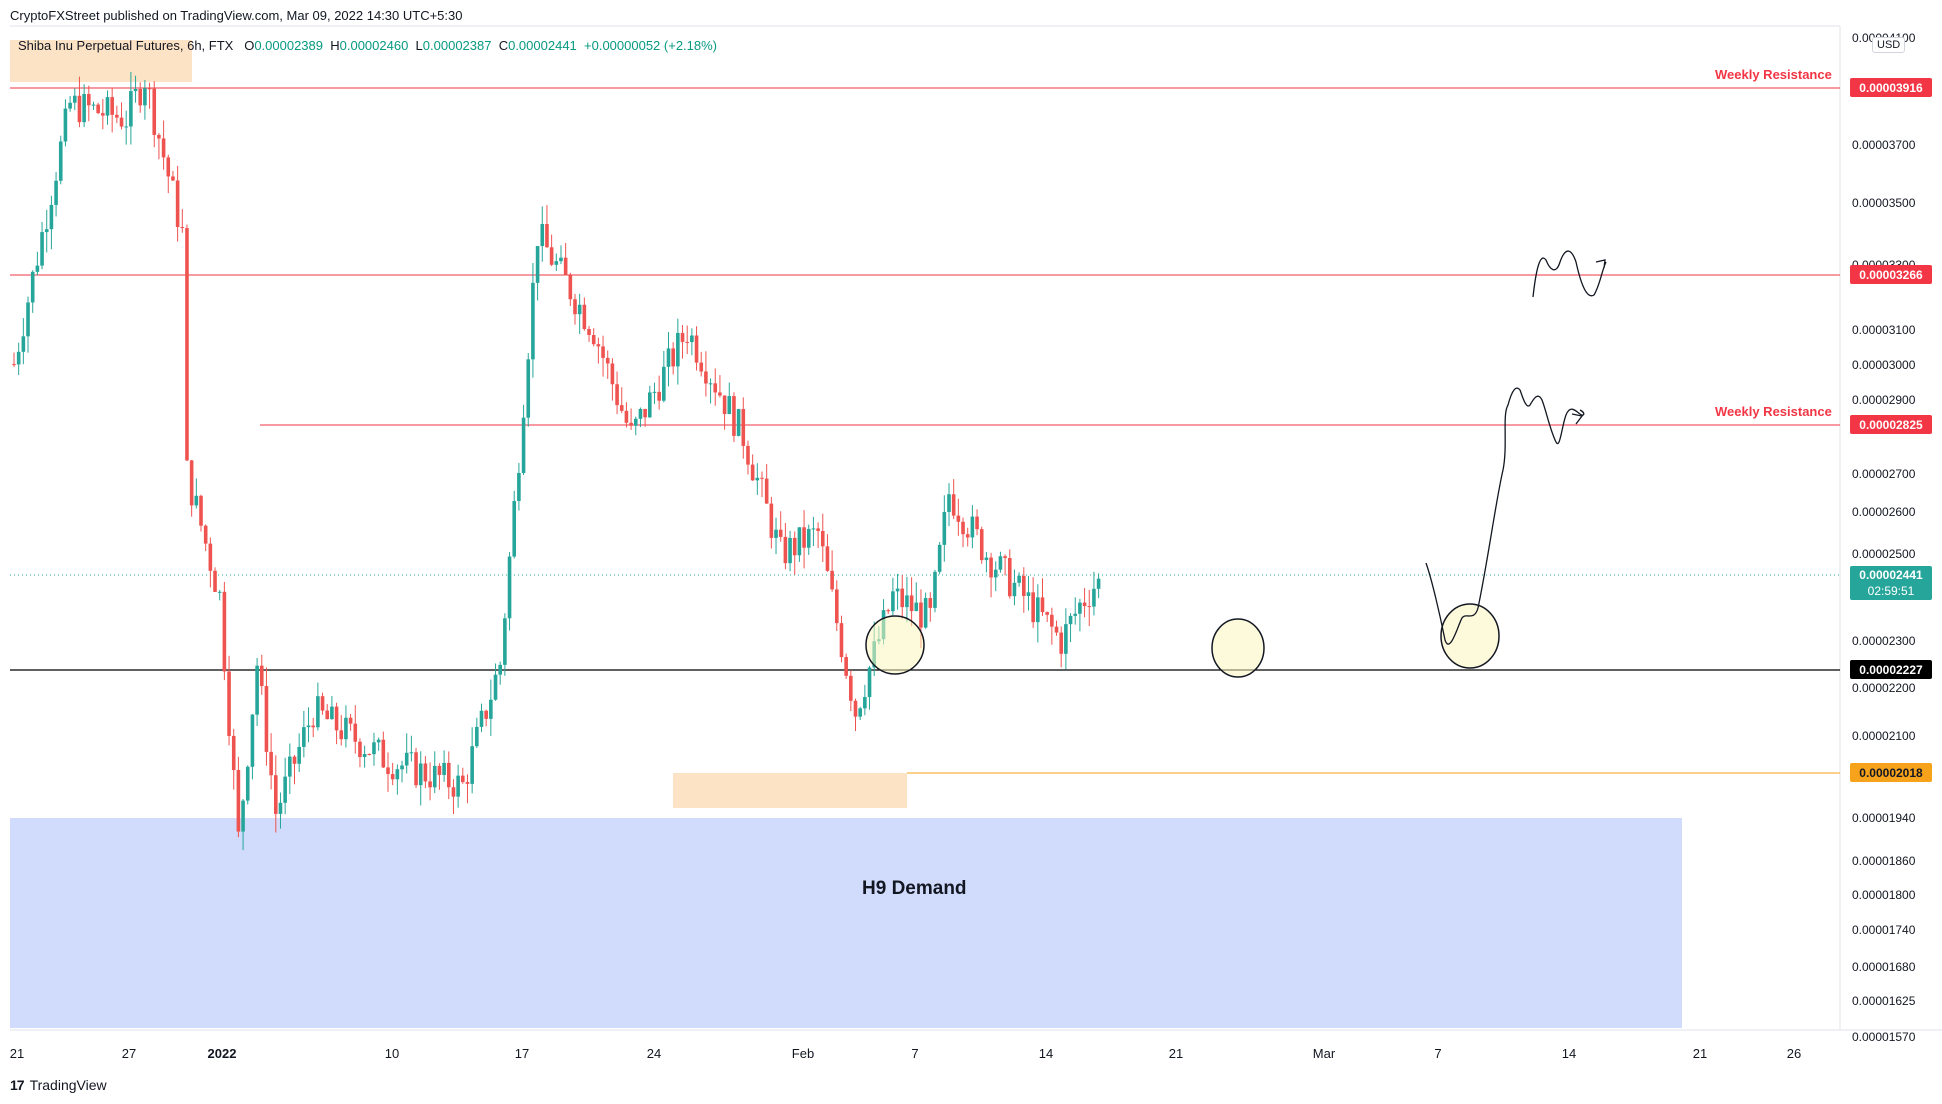  I want to click on legend-open-label: O, so click(249, 45).